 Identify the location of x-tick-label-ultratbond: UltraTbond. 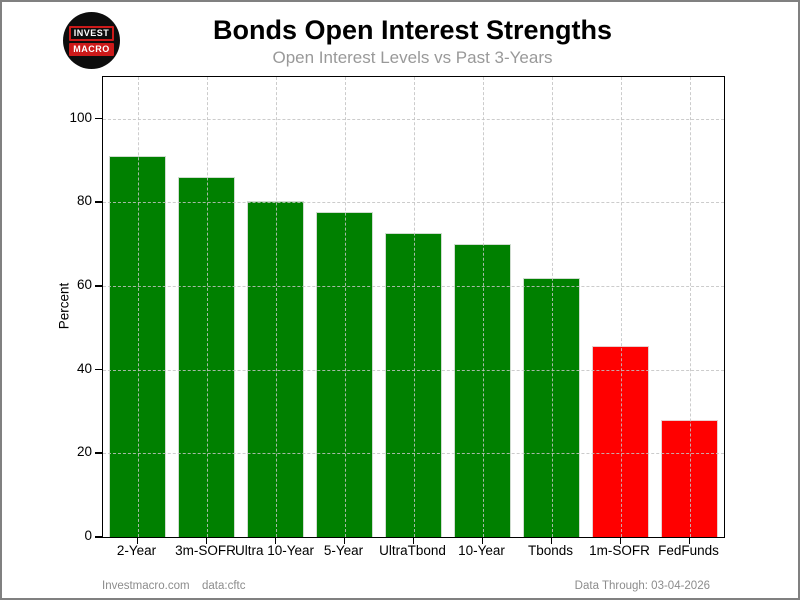
(412, 550).